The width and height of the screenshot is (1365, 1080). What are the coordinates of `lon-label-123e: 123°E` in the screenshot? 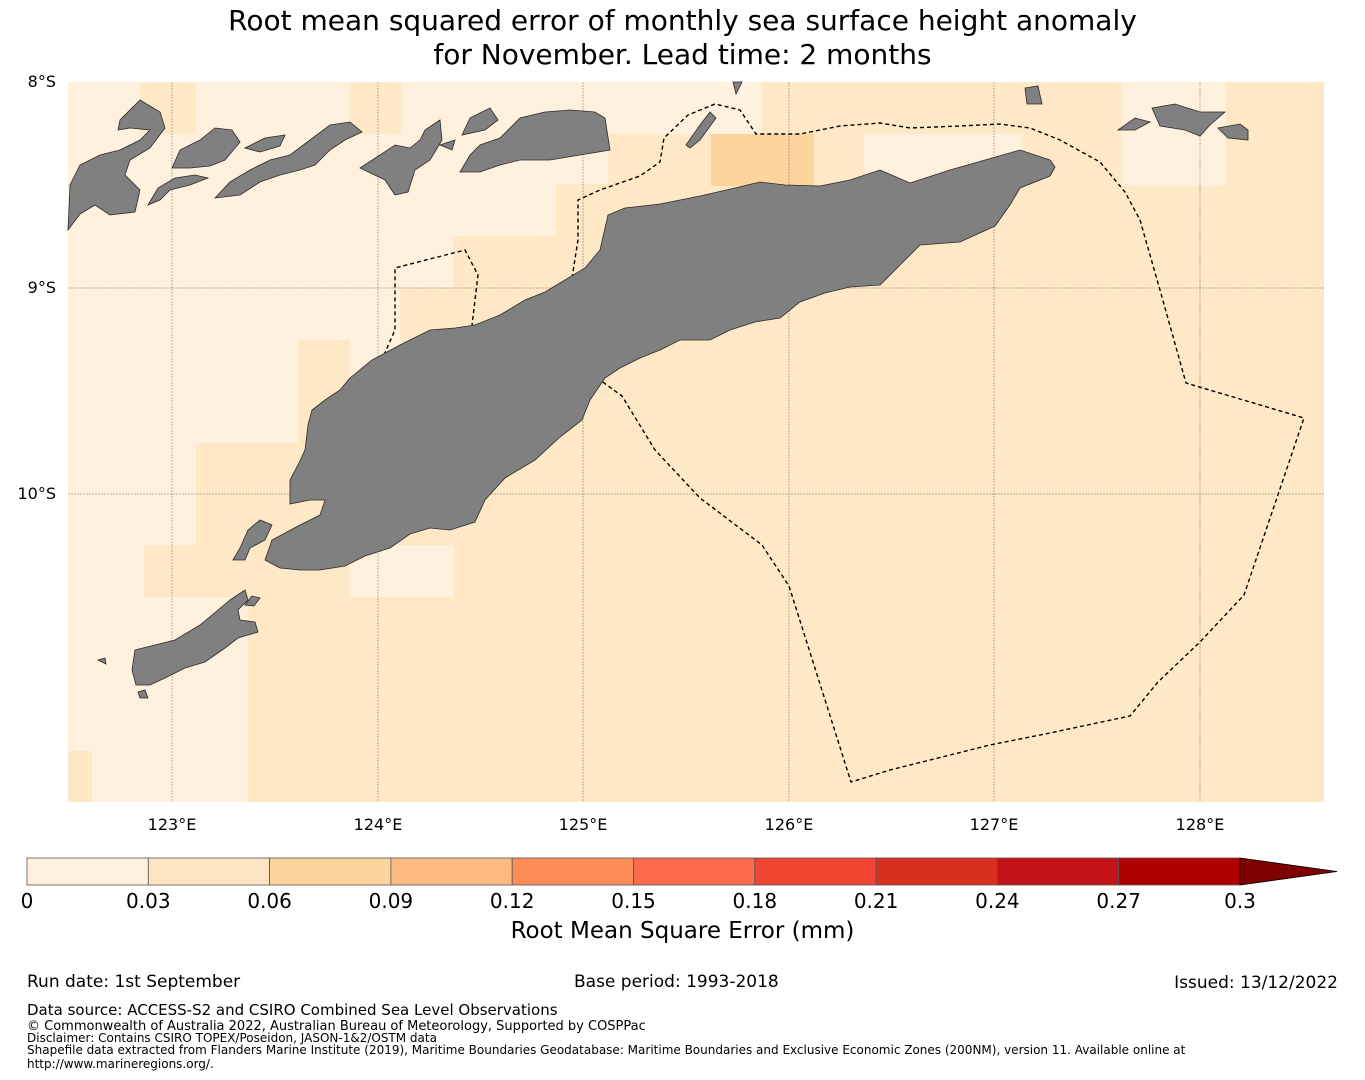 It's located at (172, 824).